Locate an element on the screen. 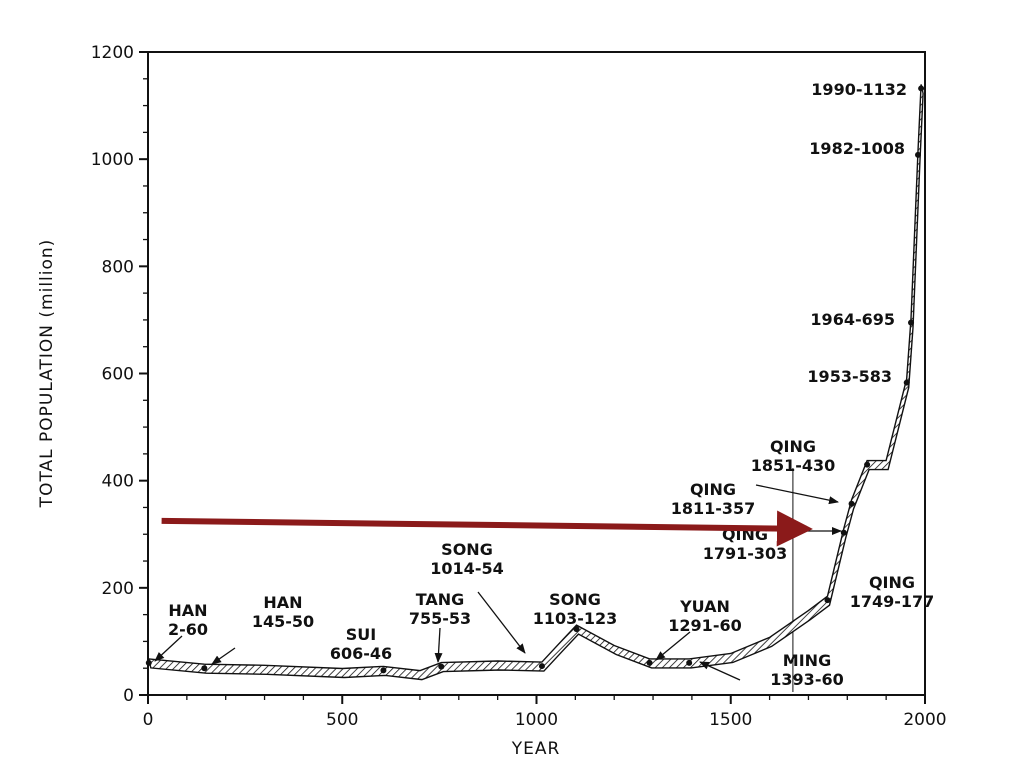 Image resolution: width=1024 pixels, height=768 pixels. annotation-label: SUI 606-46 is located at coordinates (361, 644).